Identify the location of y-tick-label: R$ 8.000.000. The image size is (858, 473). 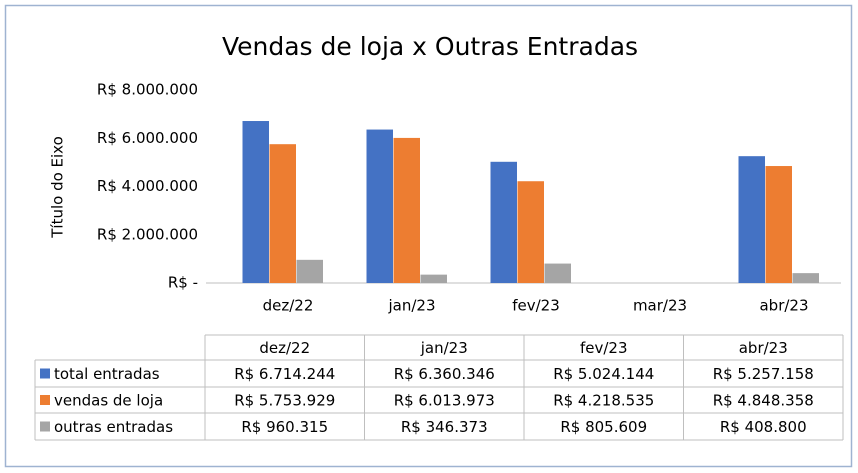
(147, 90).